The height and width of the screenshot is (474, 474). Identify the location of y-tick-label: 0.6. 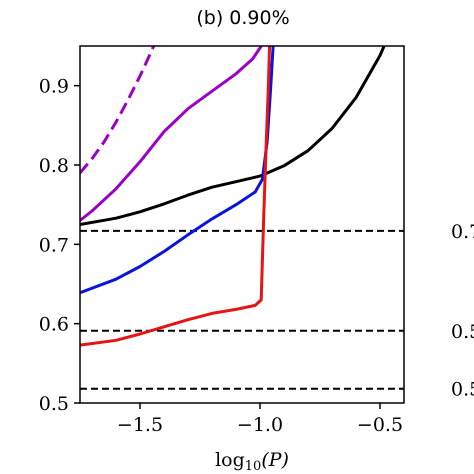
(54, 325).